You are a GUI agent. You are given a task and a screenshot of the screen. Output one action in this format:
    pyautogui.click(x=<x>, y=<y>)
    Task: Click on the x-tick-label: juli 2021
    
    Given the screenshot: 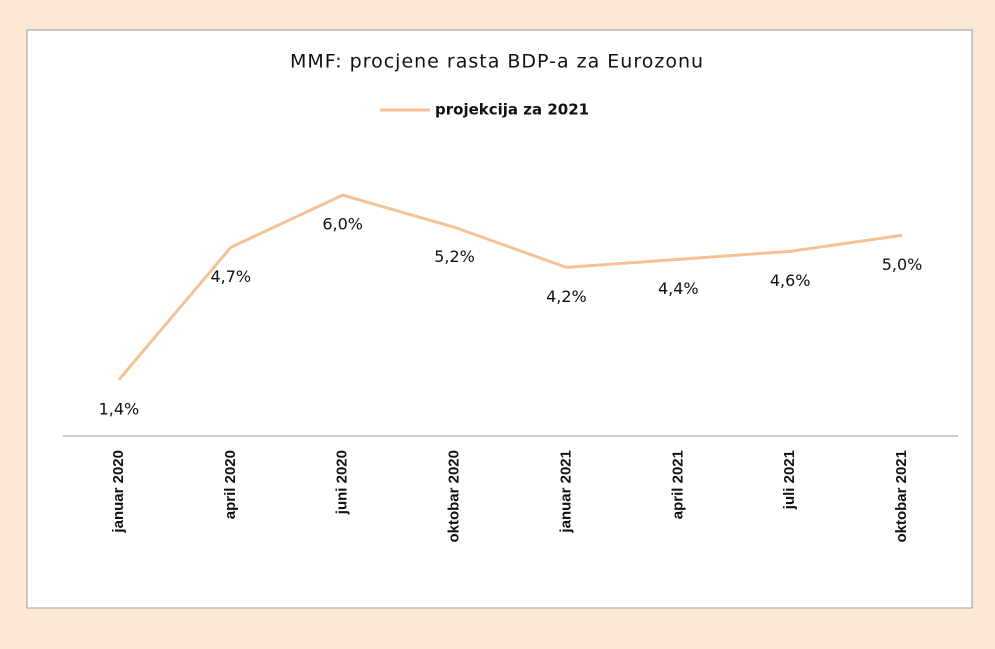 What is the action you would take?
    pyautogui.click(x=789, y=480)
    